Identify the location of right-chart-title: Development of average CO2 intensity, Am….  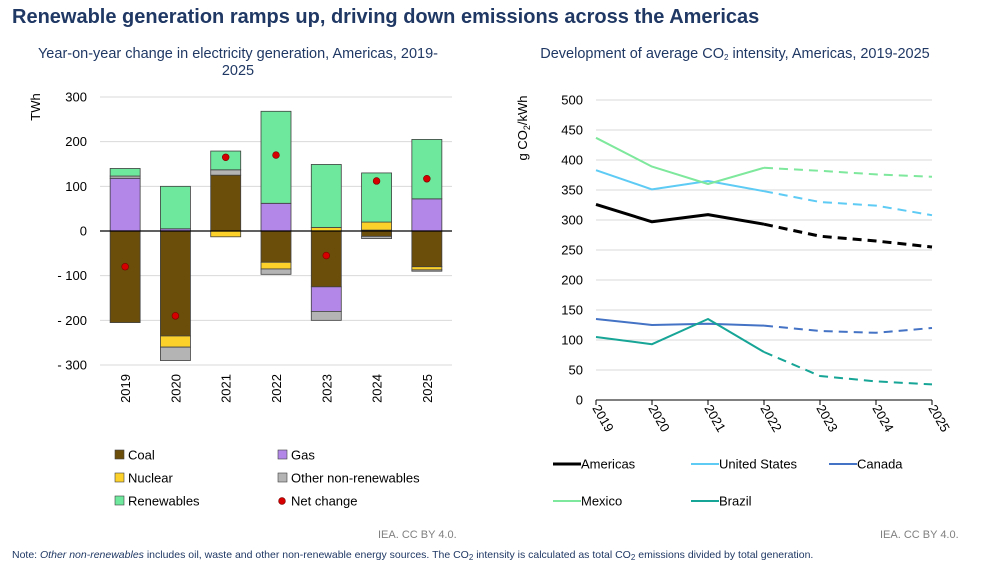
(735, 56).